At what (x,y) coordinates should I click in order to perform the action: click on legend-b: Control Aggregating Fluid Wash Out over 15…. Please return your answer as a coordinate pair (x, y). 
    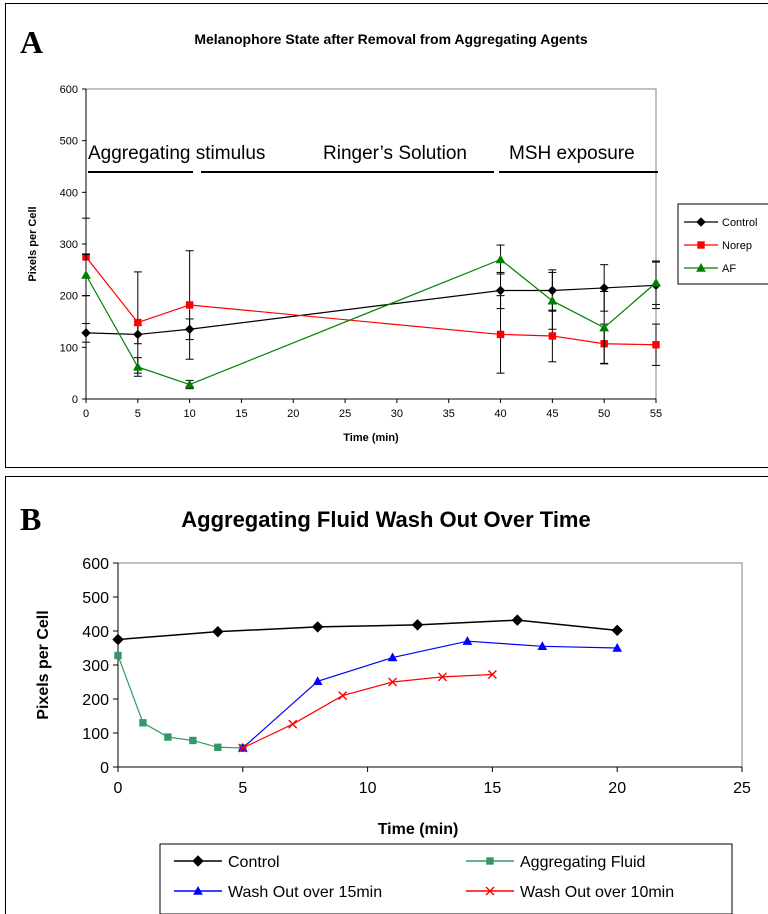
    Looking at the image, I should click on (446, 878).